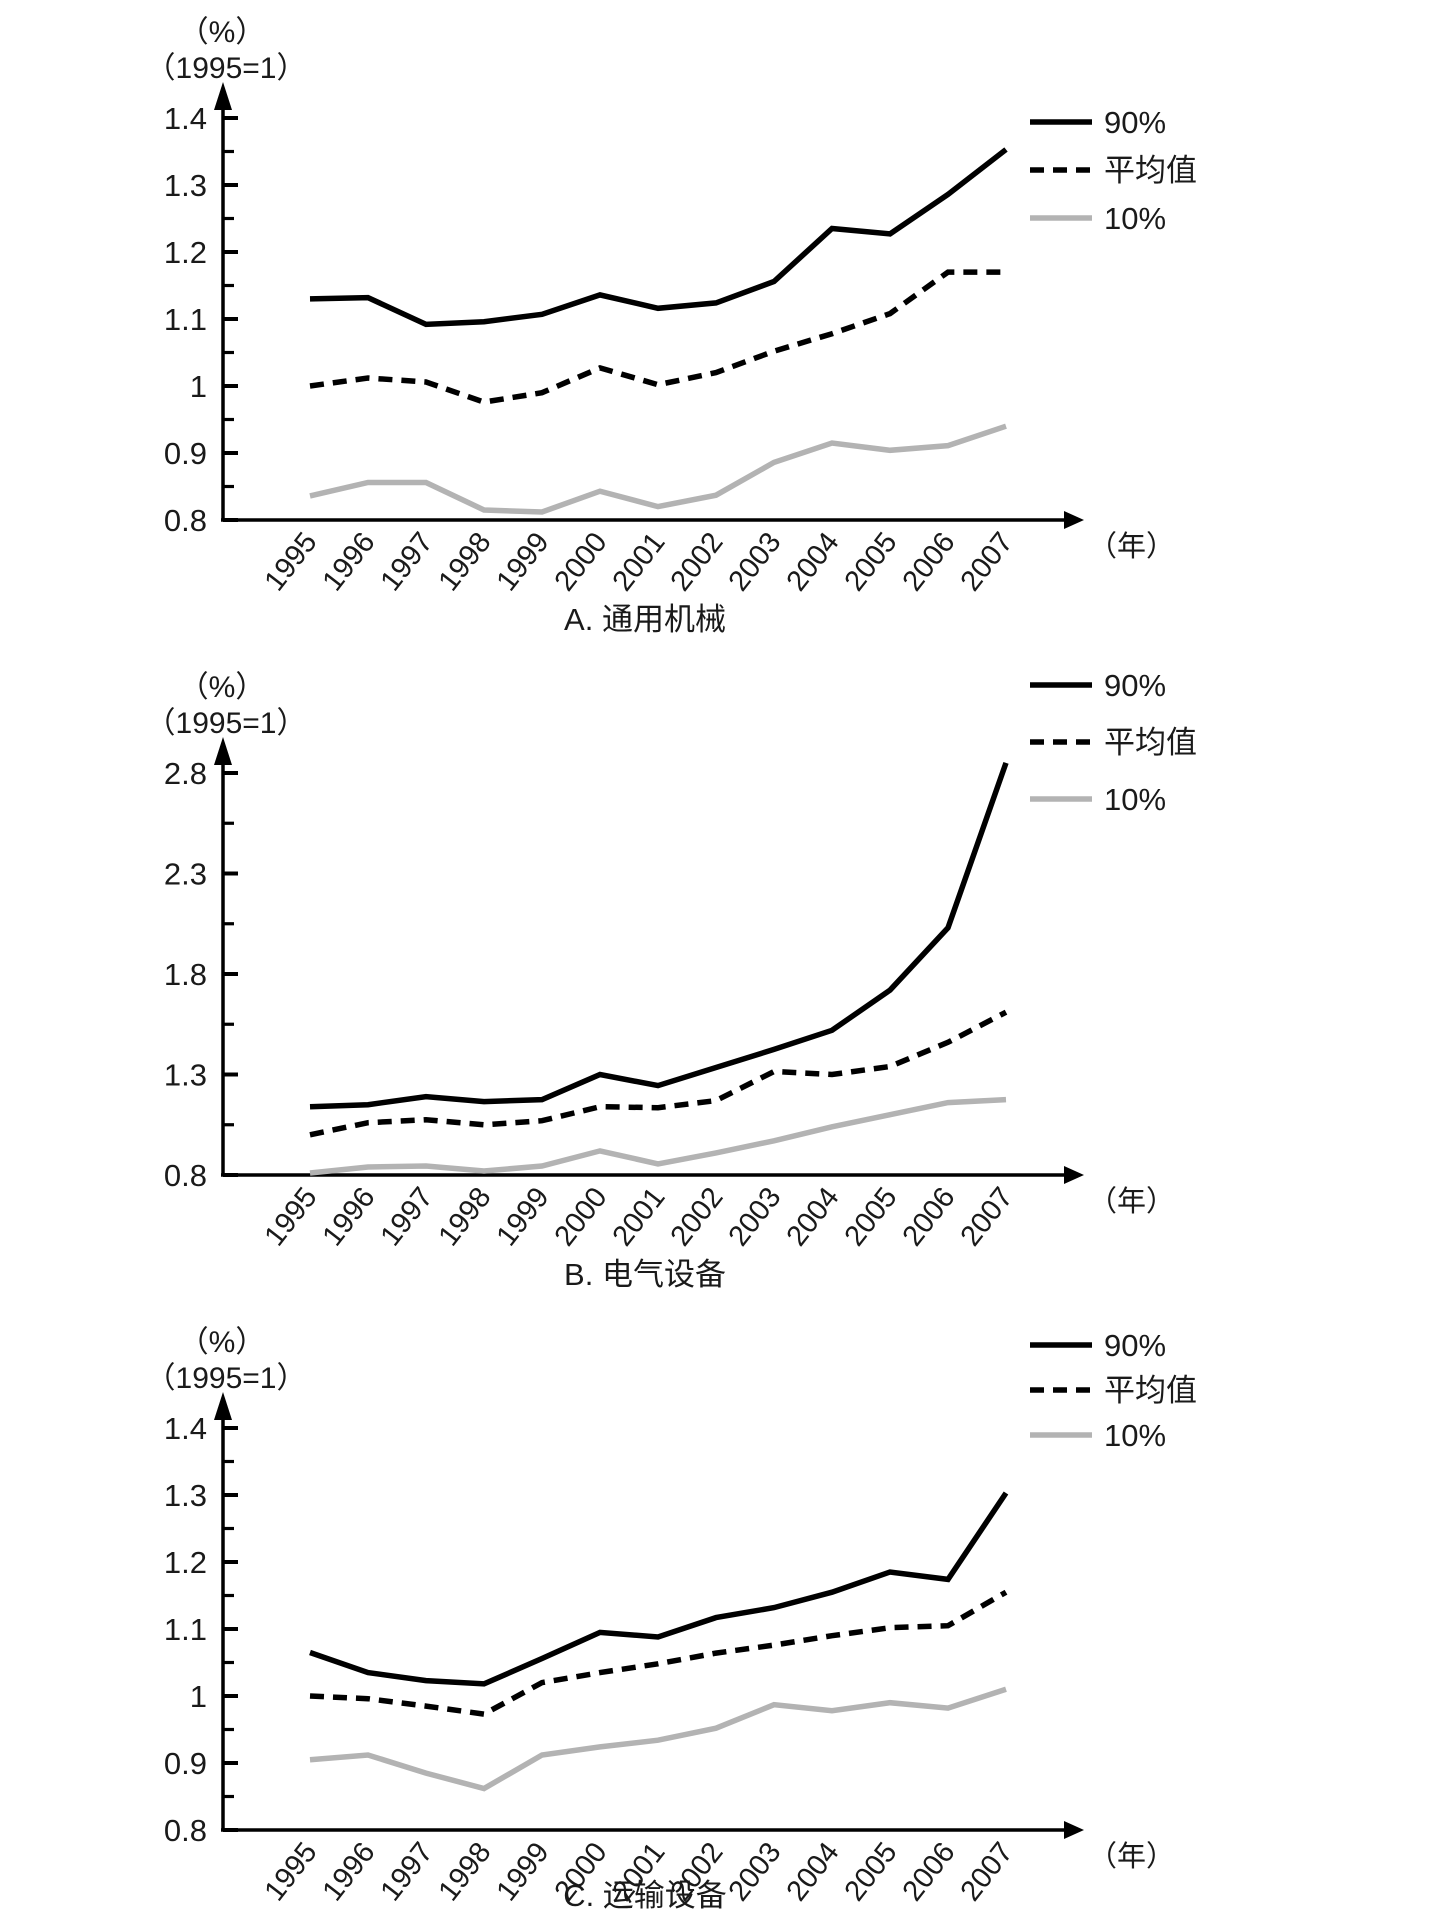 The height and width of the screenshot is (1914, 1431). What do you see at coordinates (185, 874) in the screenshot?
I see `y-tick-label: 2.3` at bounding box center [185, 874].